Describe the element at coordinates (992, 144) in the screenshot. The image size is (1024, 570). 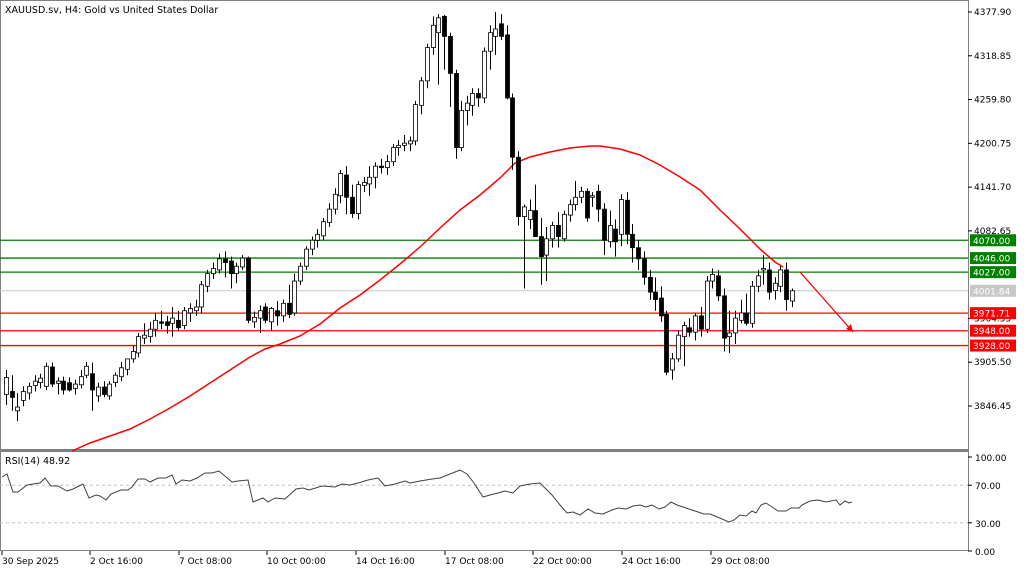
I see `y-tick-label: 4200.75` at that location.